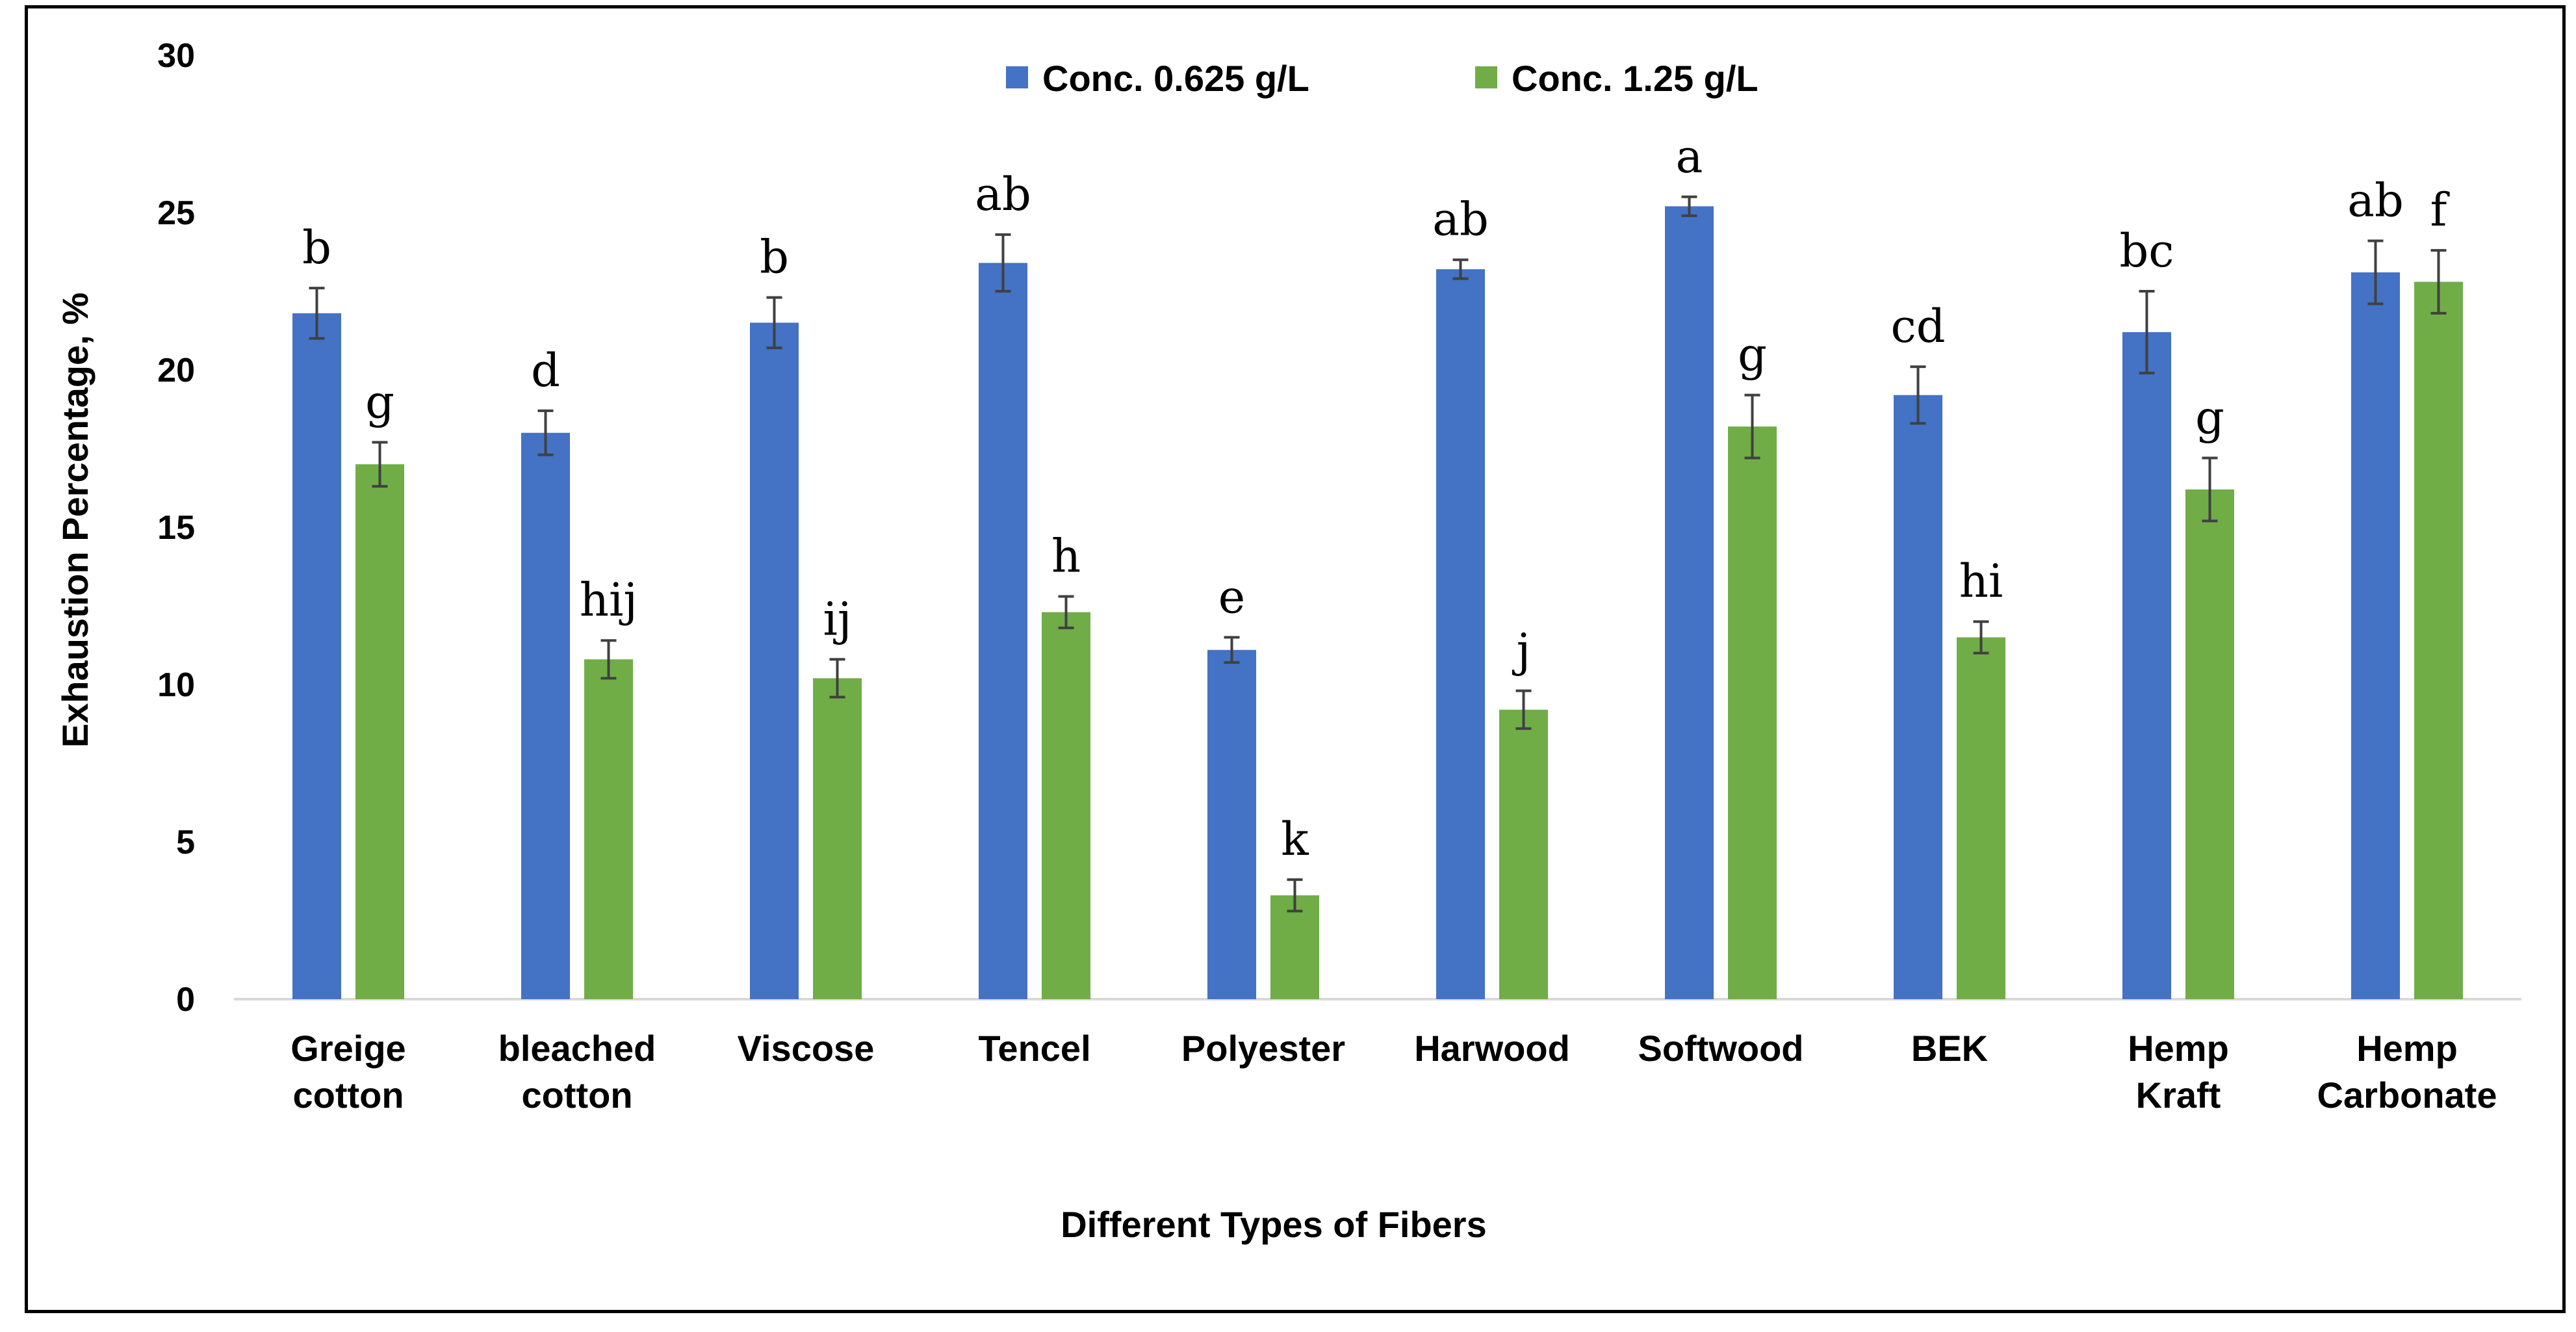 This screenshot has width=2576, height=1332. I want to click on significance-label: k, so click(1295, 839).